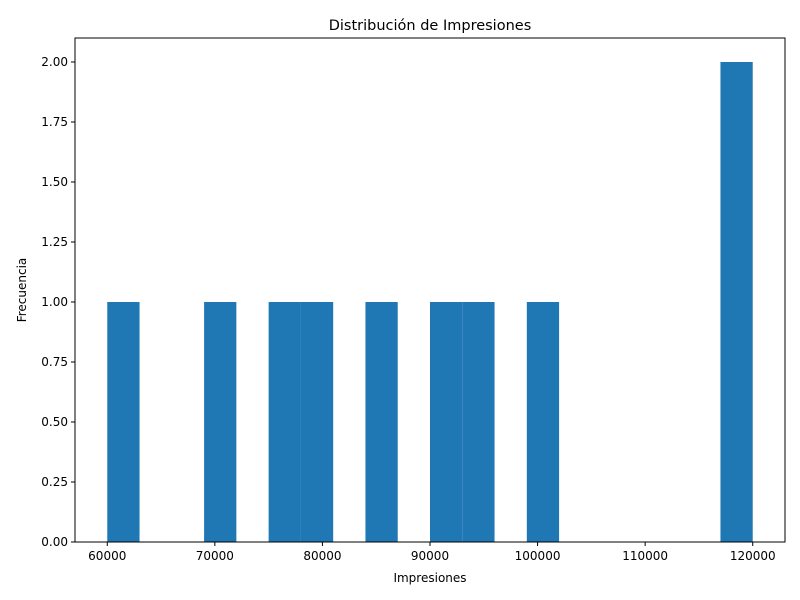  Describe the element at coordinates (54, 302) in the screenshot. I see `y-tick-label: 1.00` at that location.